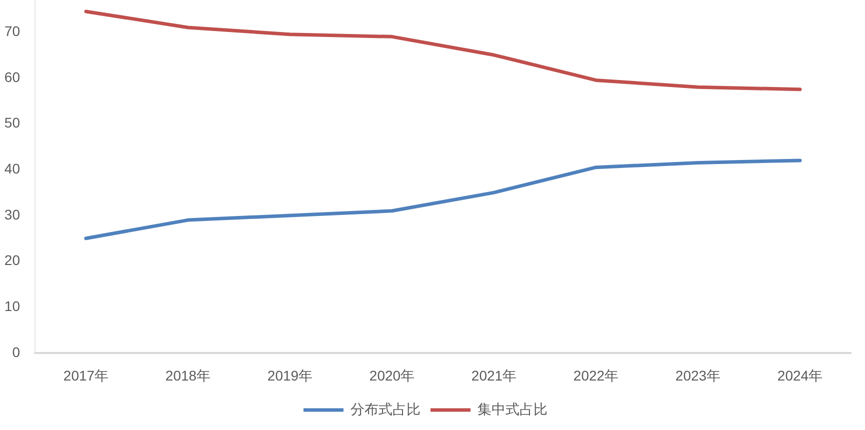  I want to click on x-tick-label: 2022年, so click(596, 375).